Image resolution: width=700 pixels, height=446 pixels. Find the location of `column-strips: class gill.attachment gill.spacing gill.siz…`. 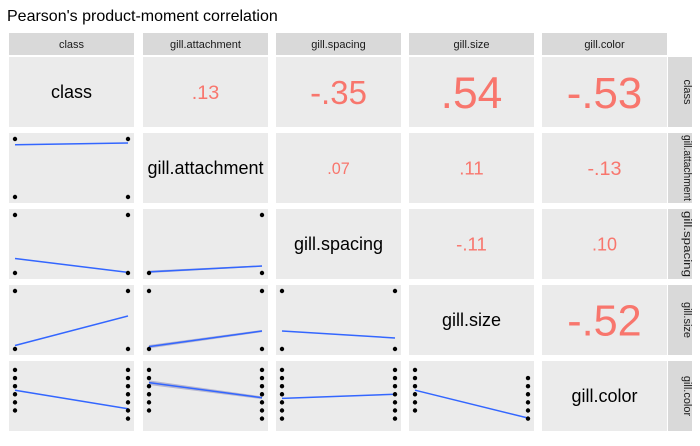

column-strips: class gill.attachment gill.spacing gill.siz… is located at coordinates (338, 44).